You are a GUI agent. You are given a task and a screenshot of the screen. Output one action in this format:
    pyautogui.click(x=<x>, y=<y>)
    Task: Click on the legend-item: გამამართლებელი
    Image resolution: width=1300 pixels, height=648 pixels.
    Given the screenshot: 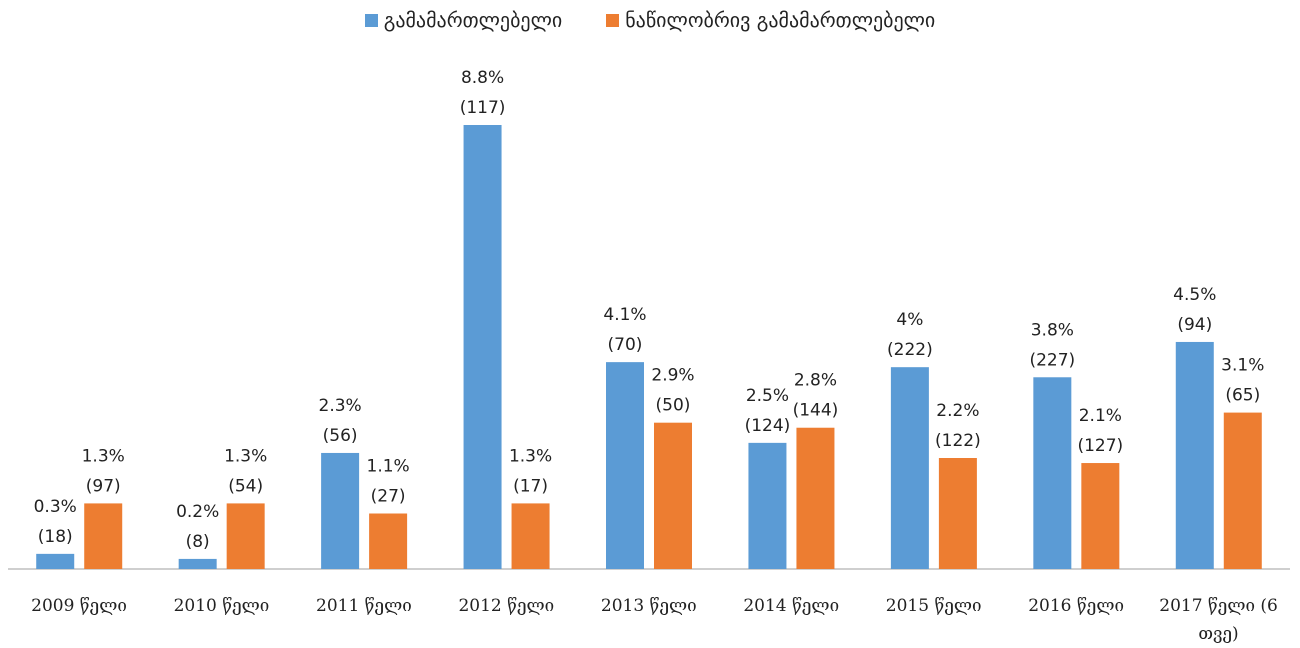 What is the action you would take?
    pyautogui.click(x=463, y=20)
    